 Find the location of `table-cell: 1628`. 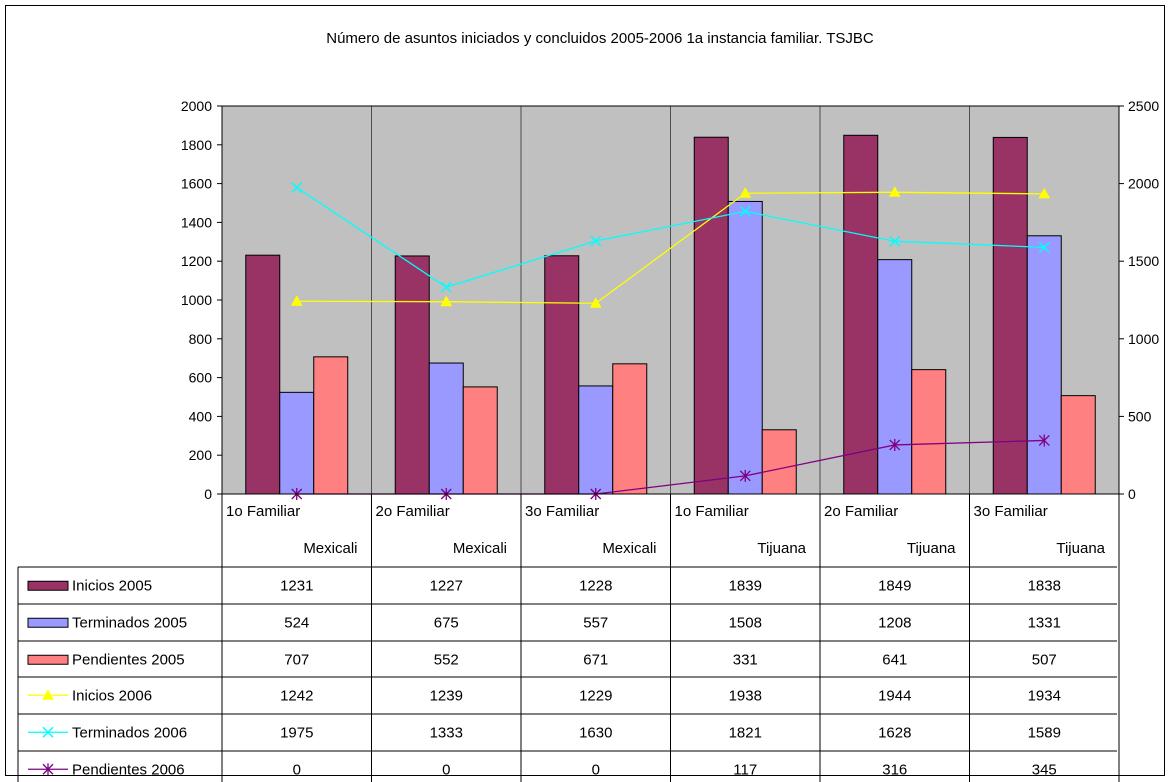

table-cell: 1628 is located at coordinates (894, 732).